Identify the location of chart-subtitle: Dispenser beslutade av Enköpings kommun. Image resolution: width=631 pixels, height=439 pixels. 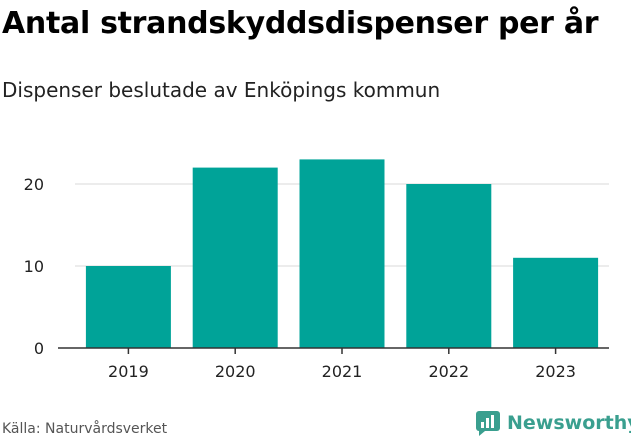
(221, 90).